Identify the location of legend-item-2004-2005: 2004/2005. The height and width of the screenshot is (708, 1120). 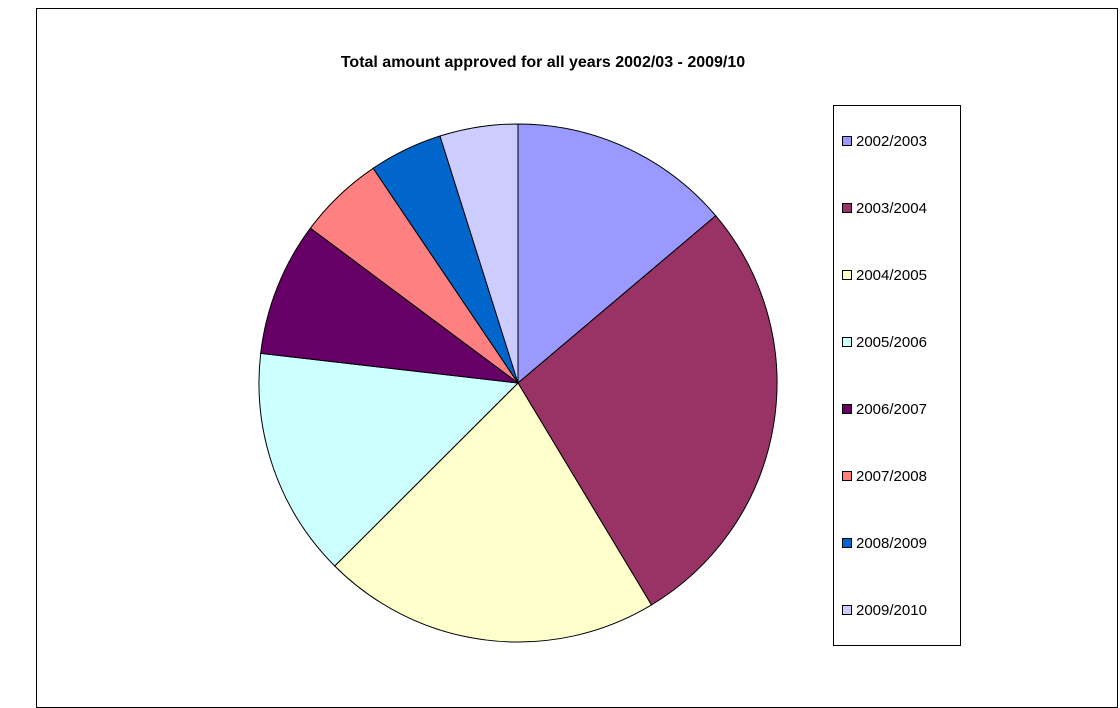
(884, 275).